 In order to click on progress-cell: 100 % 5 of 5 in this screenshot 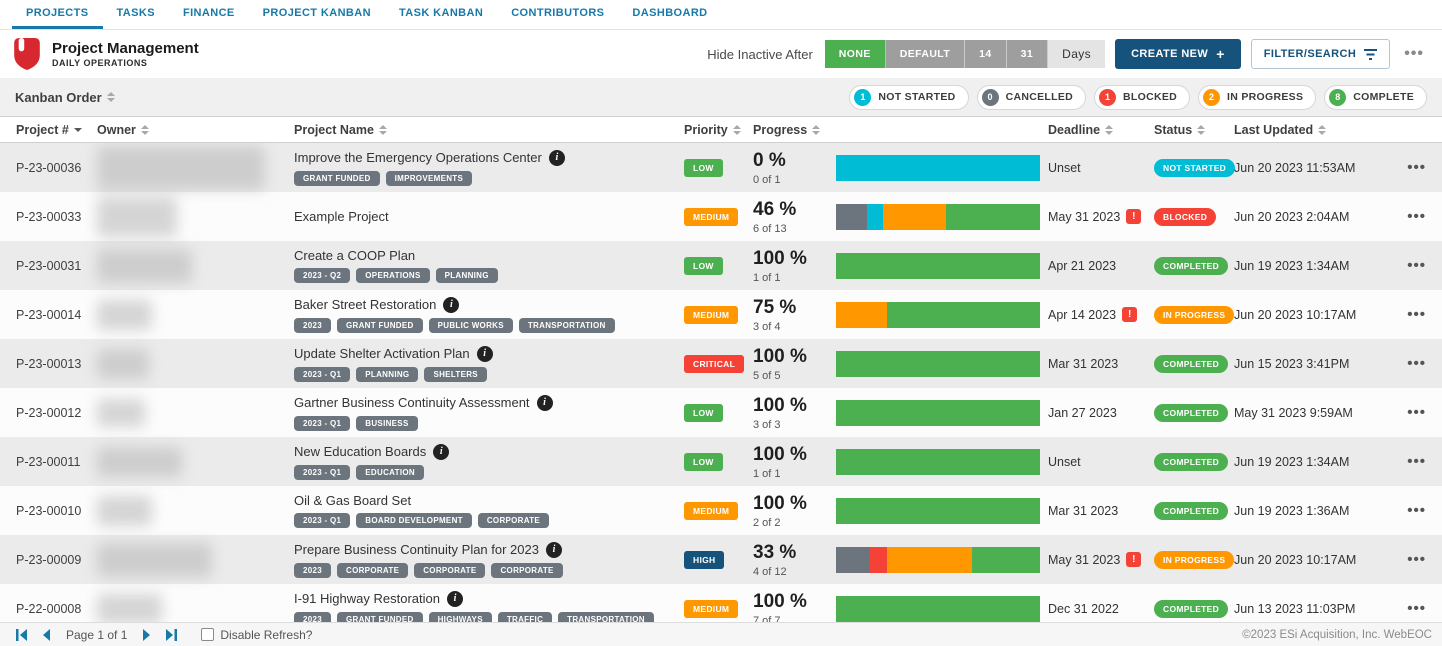, I will do `click(794, 364)`.